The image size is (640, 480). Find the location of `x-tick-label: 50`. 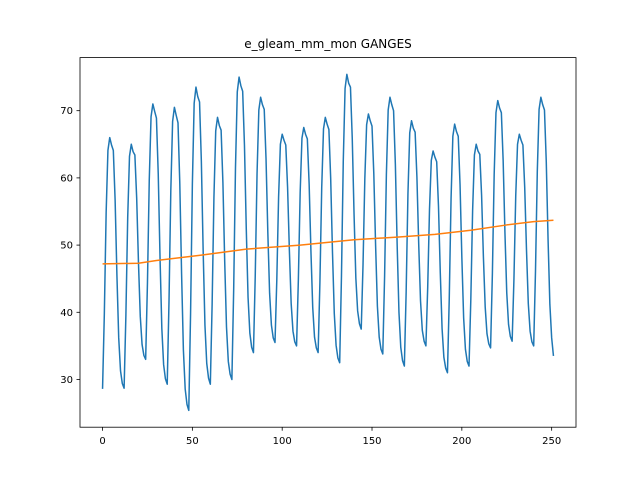

x-tick-label: 50 is located at coordinates (192, 441).